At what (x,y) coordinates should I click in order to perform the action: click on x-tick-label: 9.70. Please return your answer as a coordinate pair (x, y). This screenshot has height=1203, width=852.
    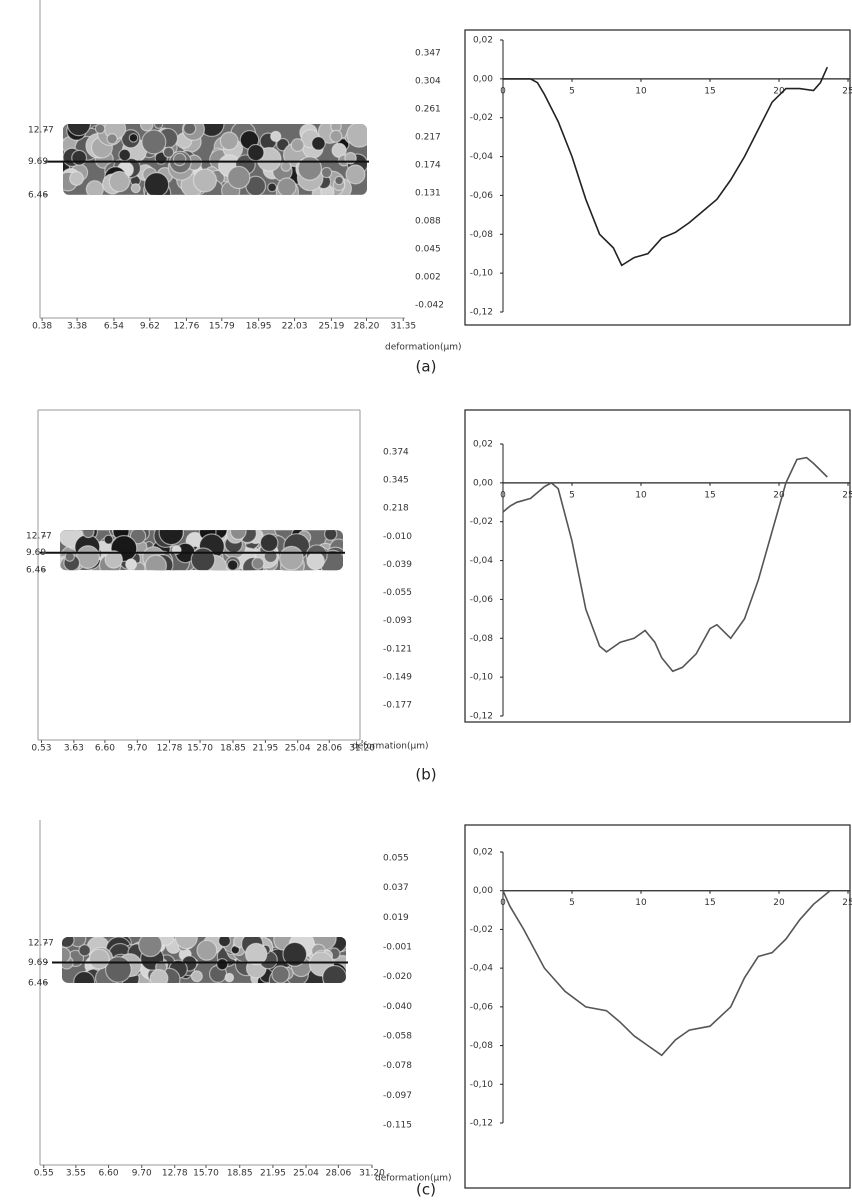
    Looking at the image, I should click on (142, 1174).